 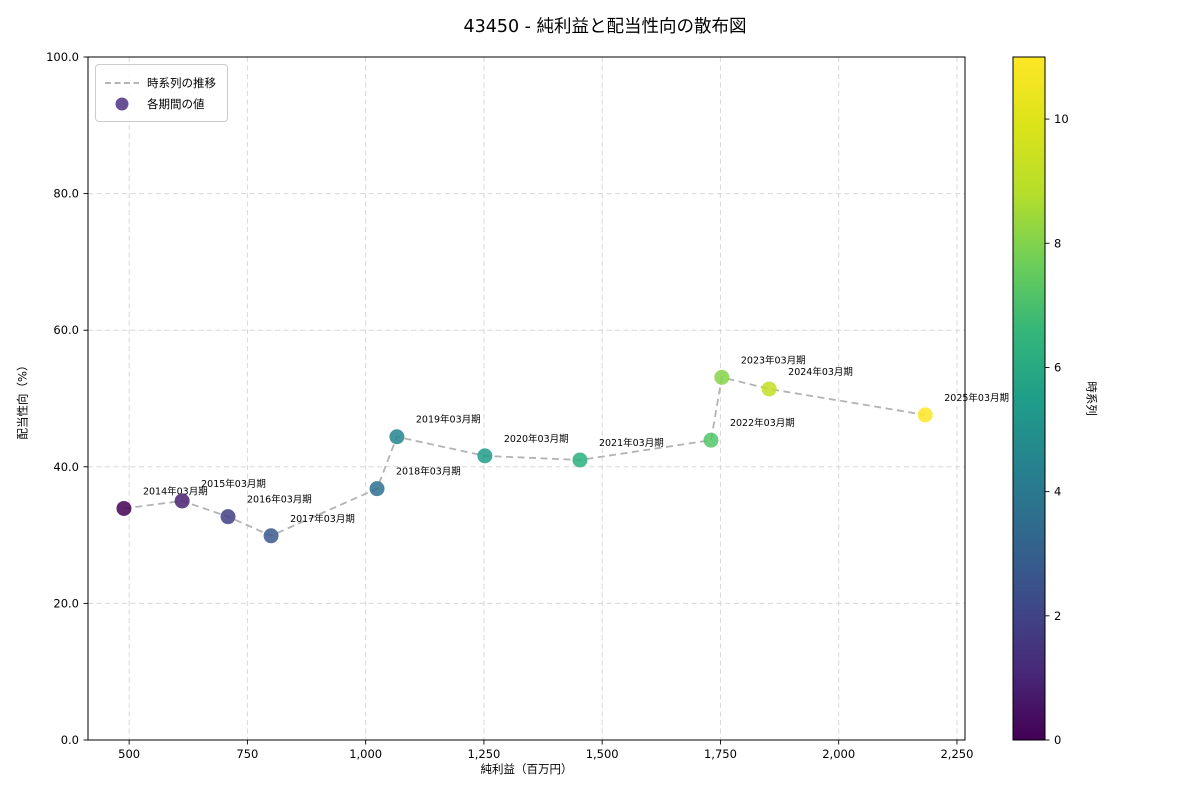 What do you see at coordinates (1061, 119) in the screenshot?
I see `colorbar-tick-label: 10` at bounding box center [1061, 119].